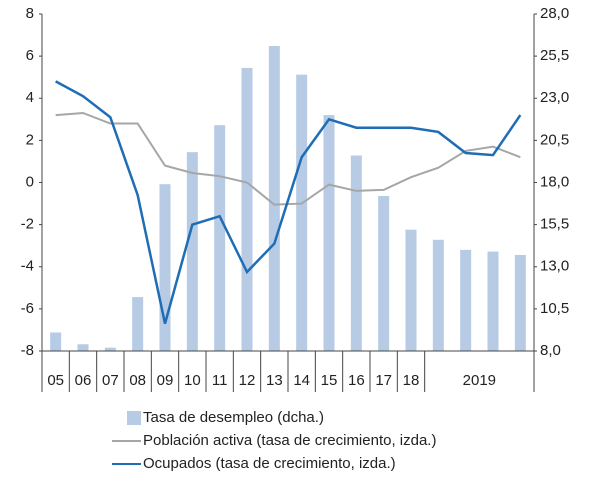 Image resolution: width=590 pixels, height=484 pixels. Describe the element at coordinates (110, 380) in the screenshot. I see `x-tick-label: 07` at that location.